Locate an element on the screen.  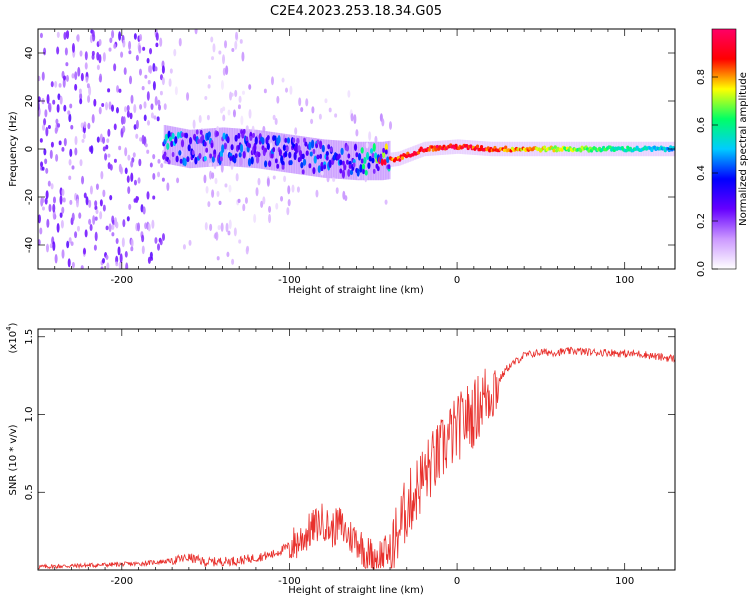
spectrogram-y-axis-label: Frequency (Hz) is located at coordinates (13, 149).